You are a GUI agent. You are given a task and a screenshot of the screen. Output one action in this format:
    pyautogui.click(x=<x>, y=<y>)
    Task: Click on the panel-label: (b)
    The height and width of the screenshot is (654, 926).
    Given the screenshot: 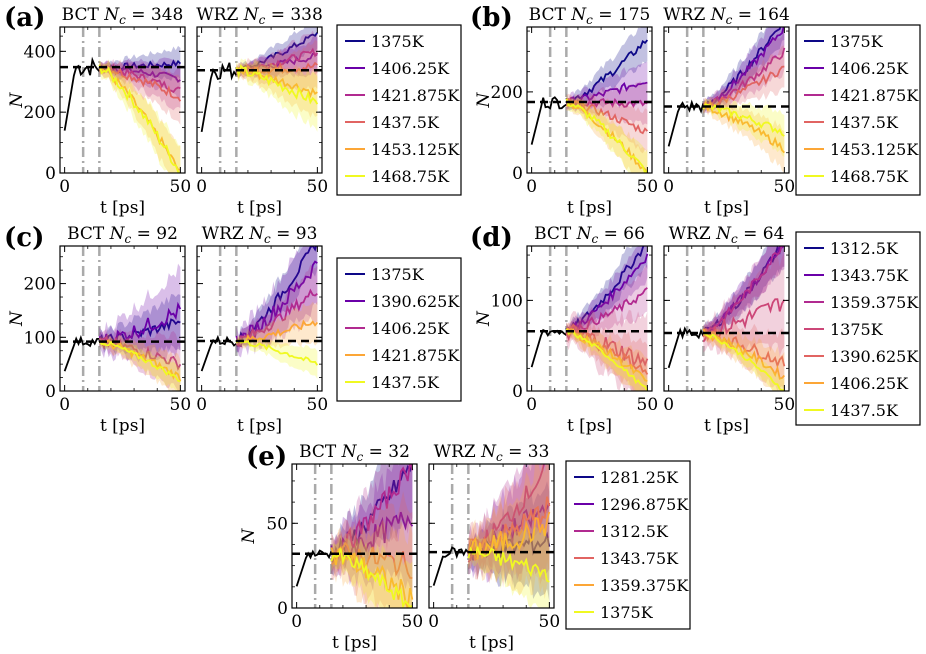 What is the action you would take?
    pyautogui.click(x=491, y=18)
    